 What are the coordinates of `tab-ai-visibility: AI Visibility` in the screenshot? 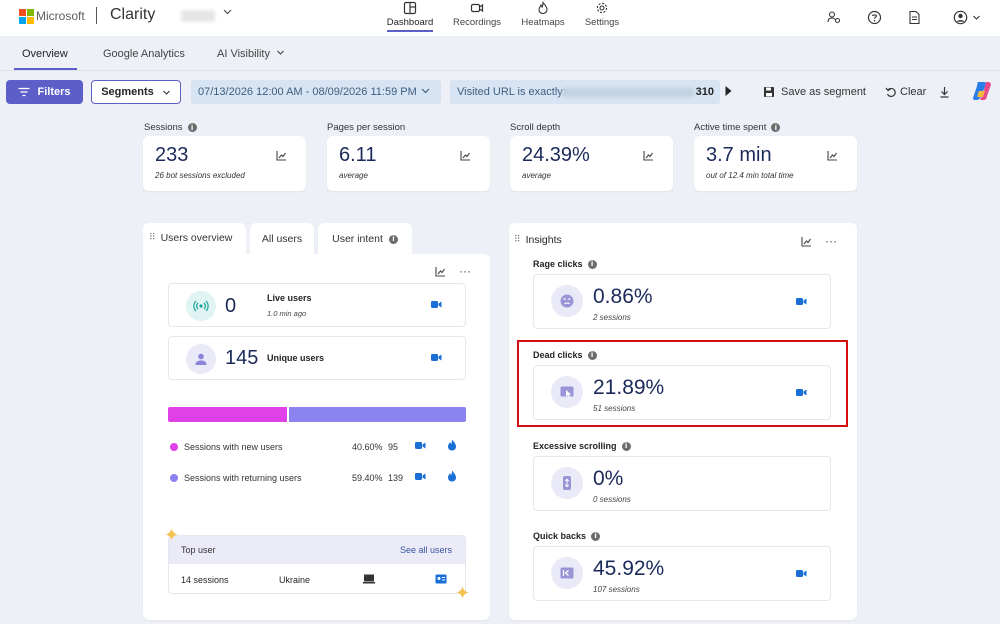 It's located at (251, 54).